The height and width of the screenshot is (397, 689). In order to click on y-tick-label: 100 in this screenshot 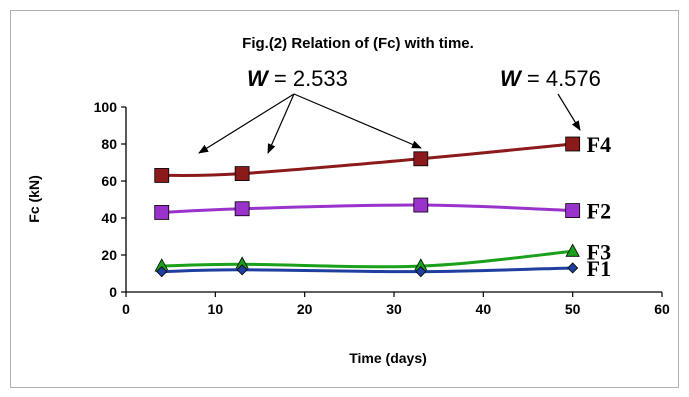, I will do `click(106, 107)`.